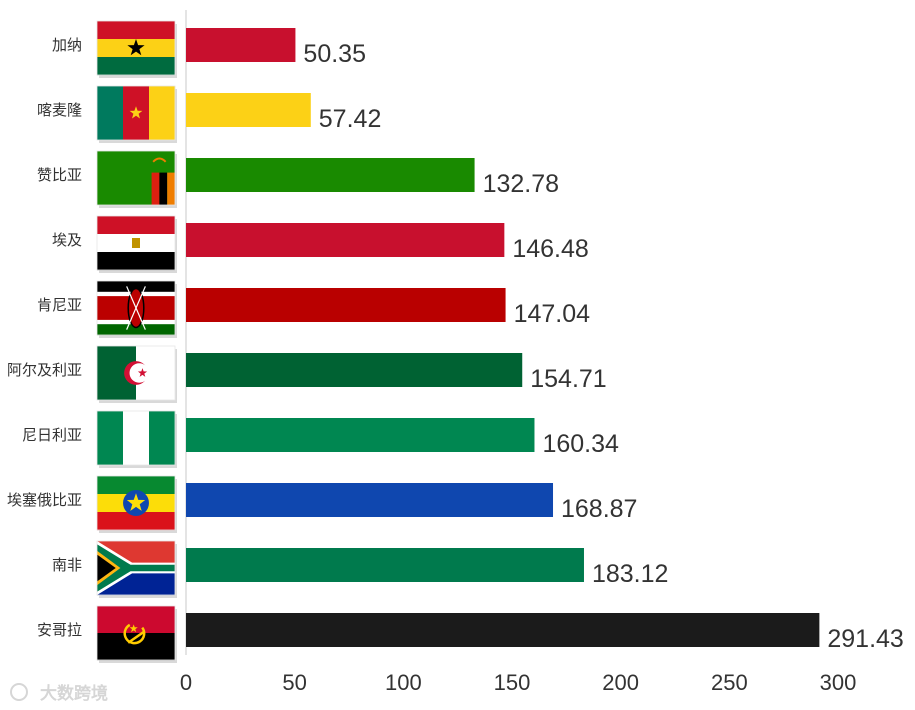 The width and height of the screenshot is (915, 710). What do you see at coordinates (136, 374) in the screenshot?
I see `algeria-flag-icon` at bounding box center [136, 374].